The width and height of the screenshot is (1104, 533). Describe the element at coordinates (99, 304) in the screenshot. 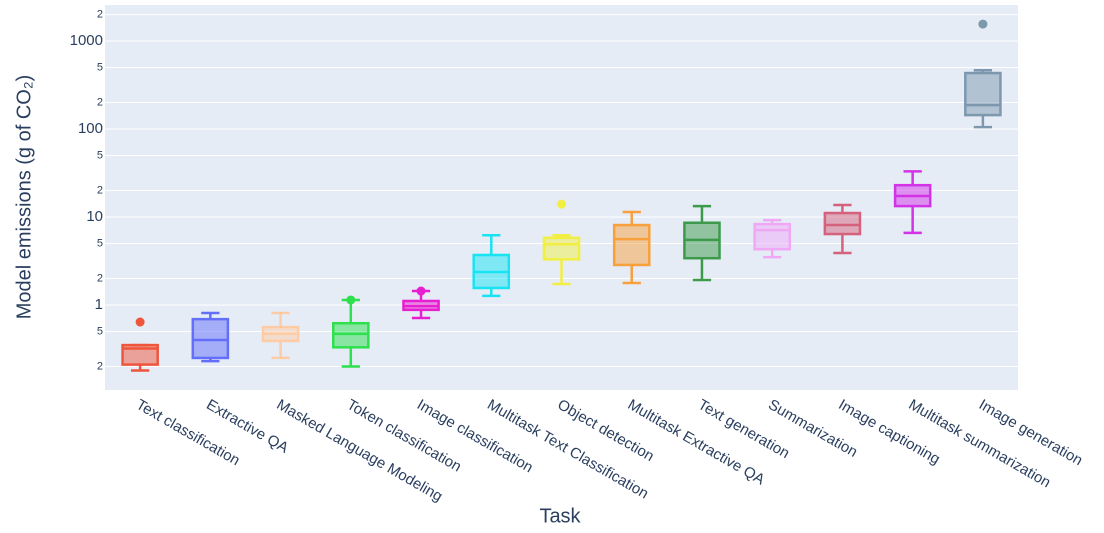

I see `y-tick-label: 1` at that location.